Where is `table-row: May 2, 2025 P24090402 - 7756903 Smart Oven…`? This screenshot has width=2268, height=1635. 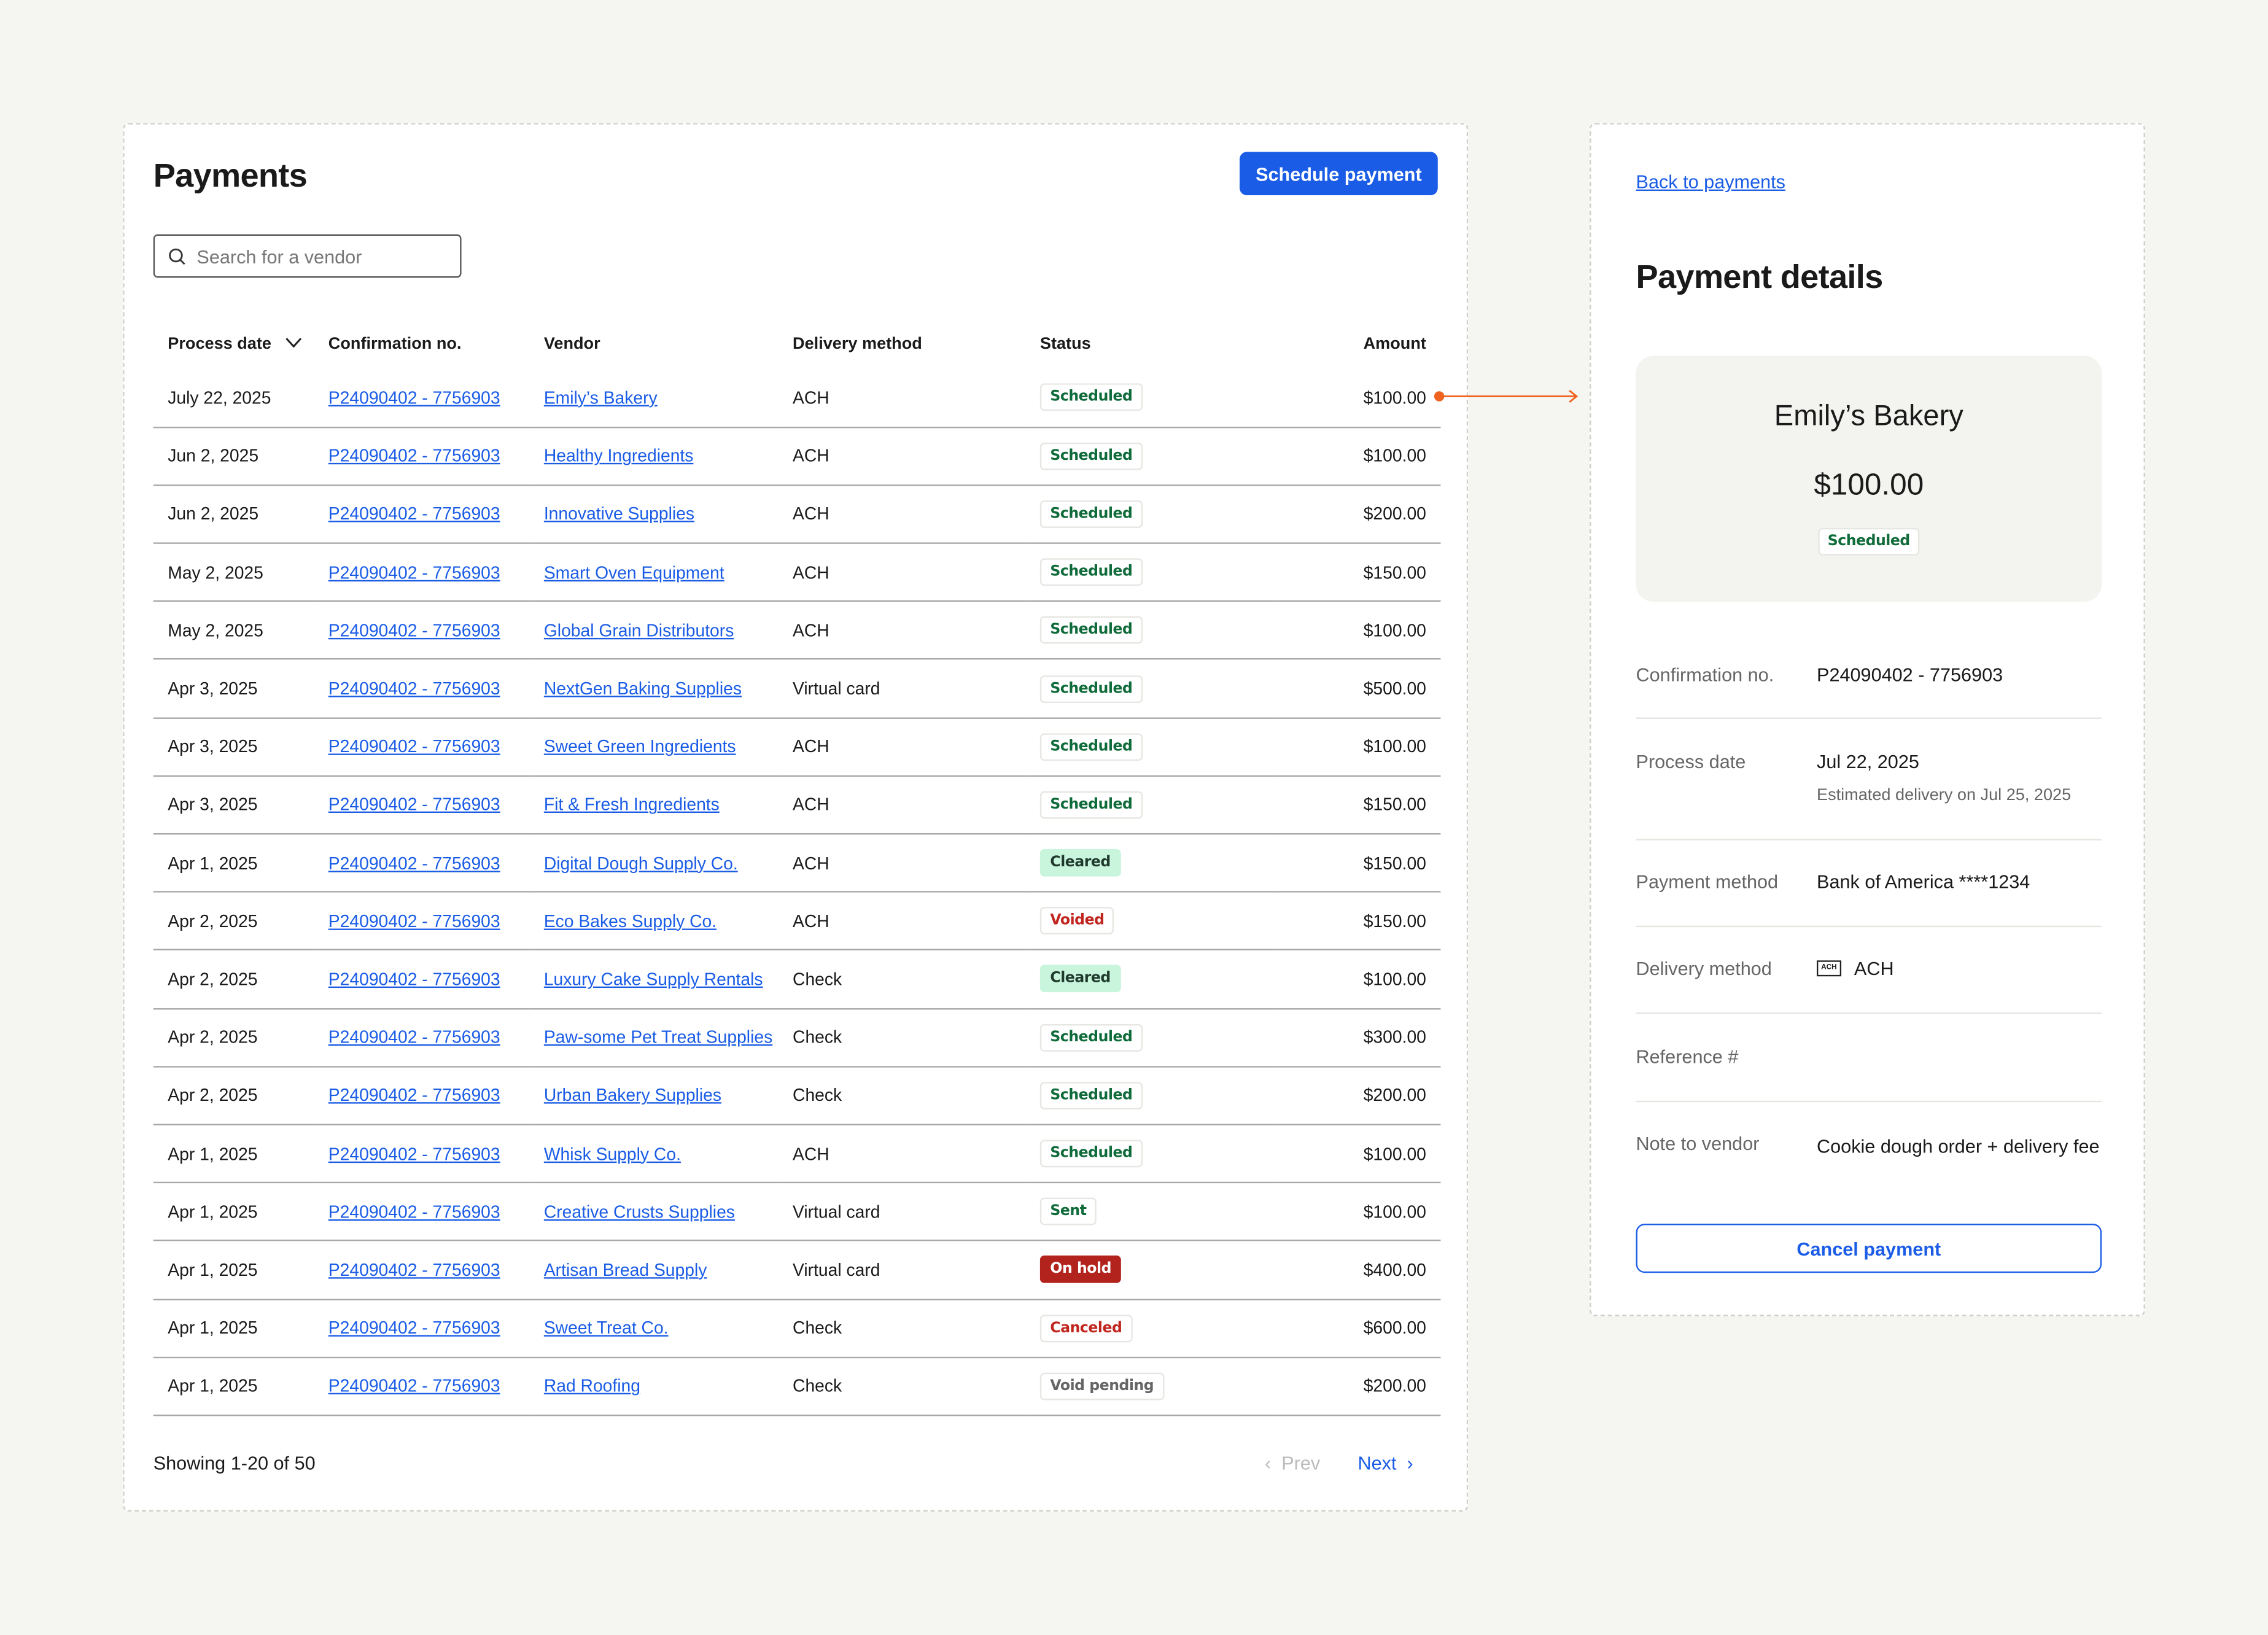
table-row: May 2, 2025 P24090402 - 7756903 Smart Oven… is located at coordinates (797, 572).